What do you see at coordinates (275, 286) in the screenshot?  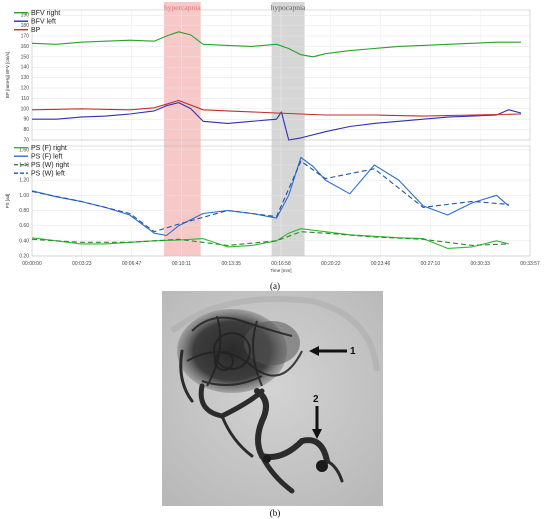 I see `caption-a: (a)` at bounding box center [275, 286].